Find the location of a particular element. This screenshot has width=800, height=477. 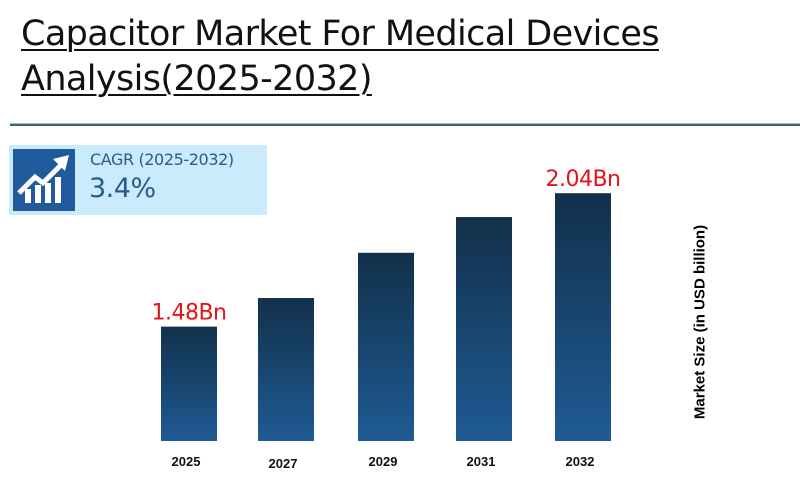

data-label-2032: 2.04Bn is located at coordinates (582, 179).